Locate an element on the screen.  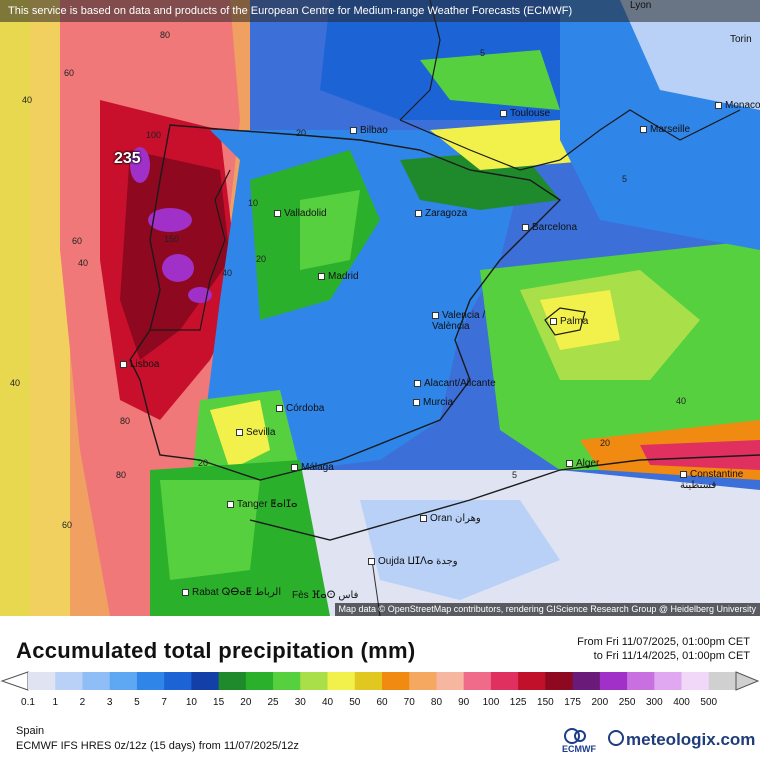
city-label: Oujda ⵡⵊⴷⴰ وجدة is located at coordinates (413, 561).